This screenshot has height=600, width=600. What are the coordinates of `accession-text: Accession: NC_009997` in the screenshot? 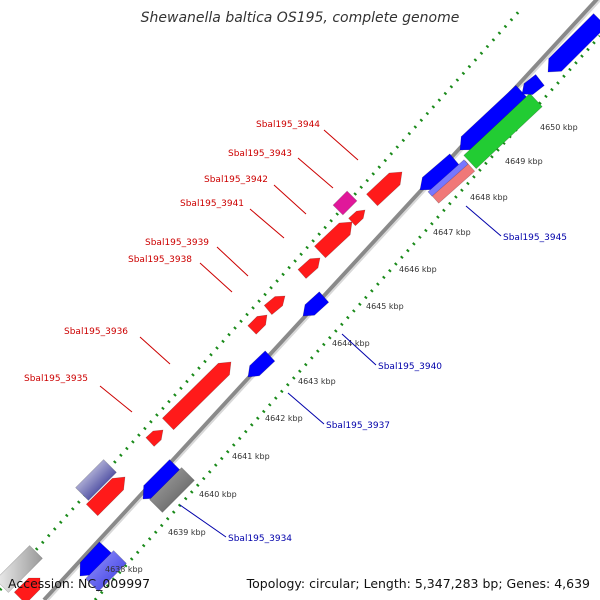 It's located at (79, 583).